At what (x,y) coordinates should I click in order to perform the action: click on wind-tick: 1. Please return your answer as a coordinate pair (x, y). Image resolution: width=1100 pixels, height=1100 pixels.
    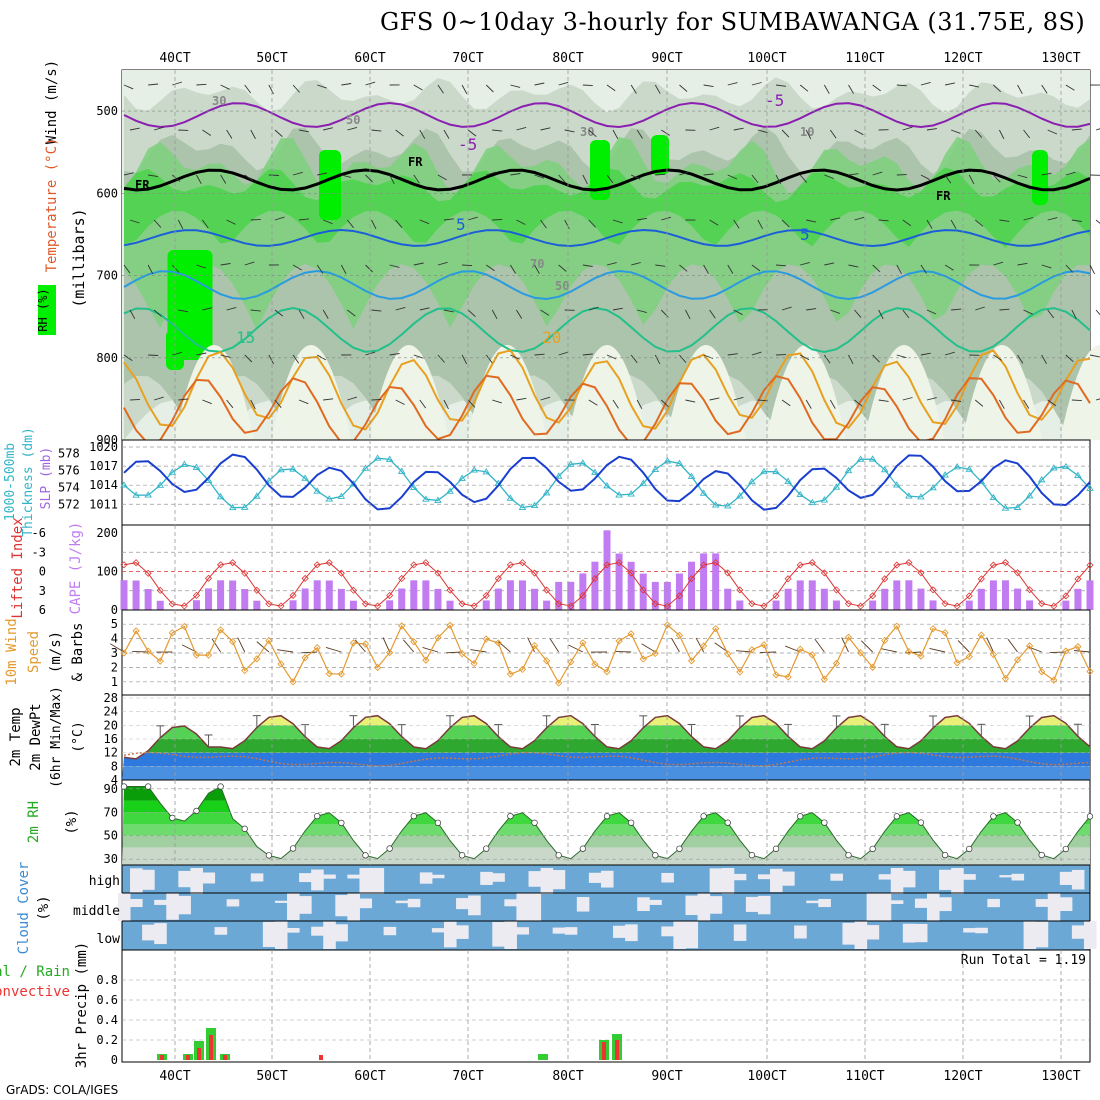
    Looking at the image, I should click on (114, 682).